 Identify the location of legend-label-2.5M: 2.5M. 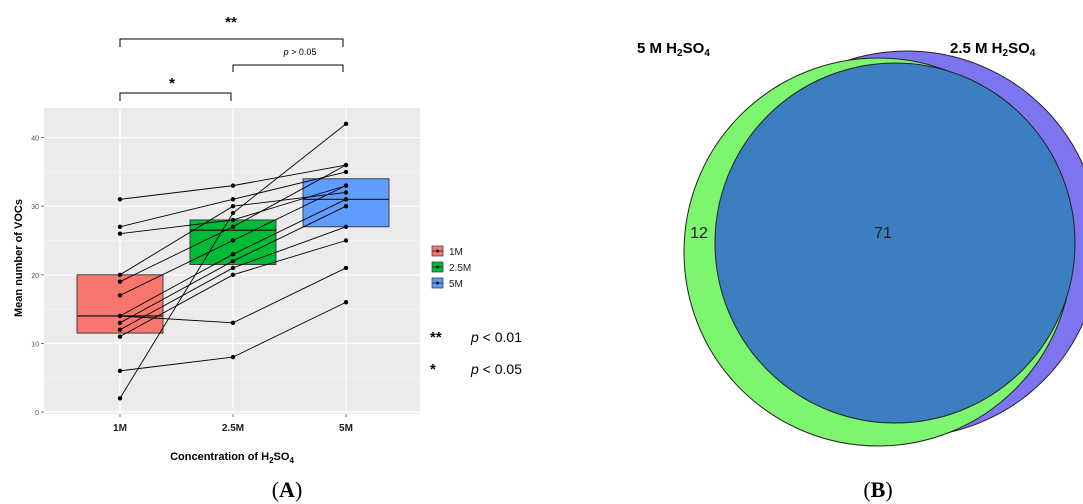
(460, 268).